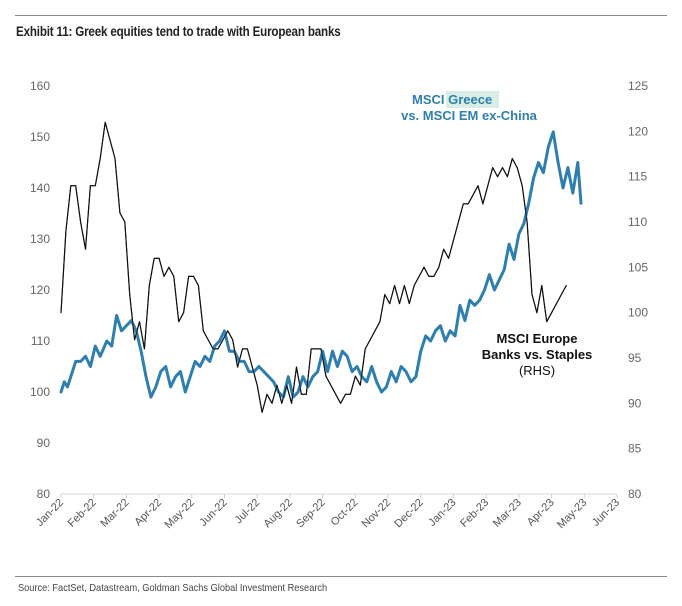  Describe the element at coordinates (474, 513) in the screenshot. I see `x-tick-label: Feb-23` at that location.